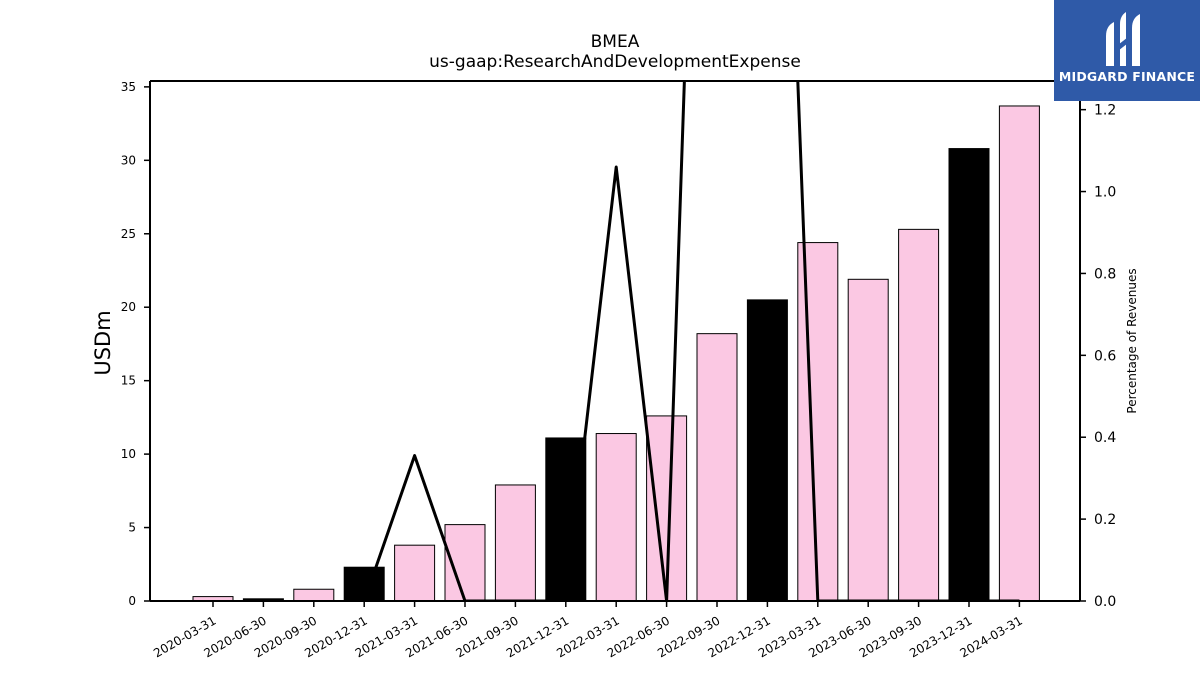 The width and height of the screenshot is (1200, 675). Describe the element at coordinates (103, 342) in the screenshot. I see `y-axis-label: USDm` at that location.